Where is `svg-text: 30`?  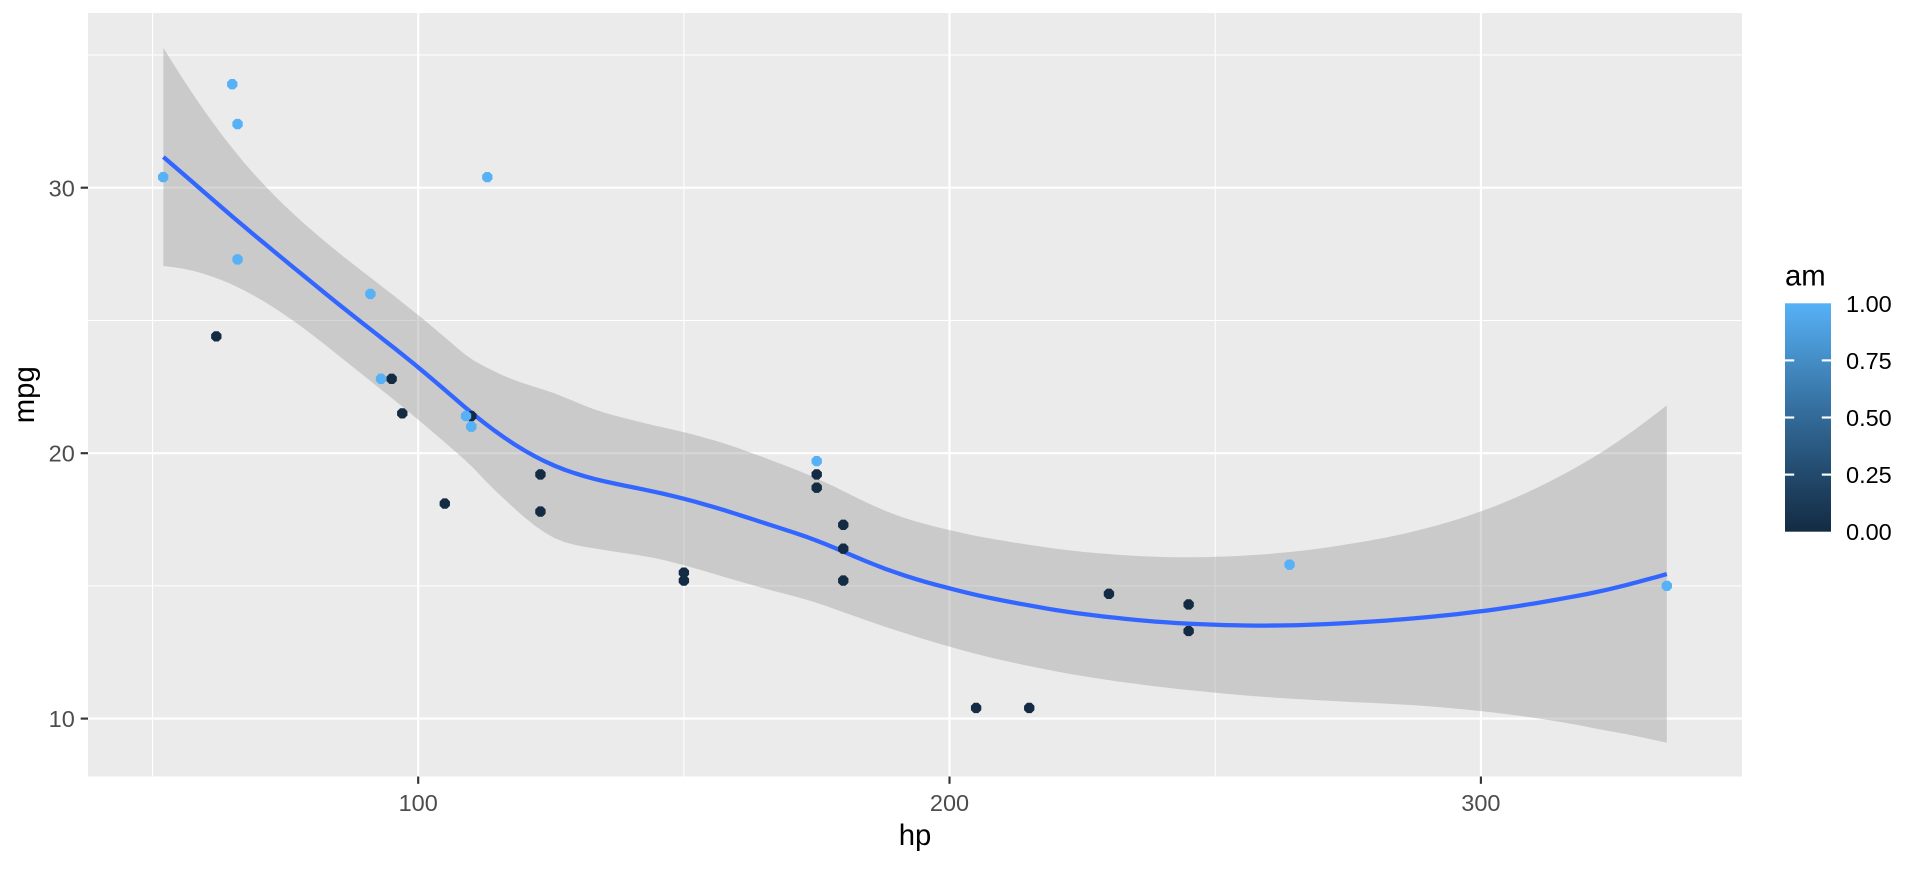
svg-text: 30 is located at coordinates (62, 188).